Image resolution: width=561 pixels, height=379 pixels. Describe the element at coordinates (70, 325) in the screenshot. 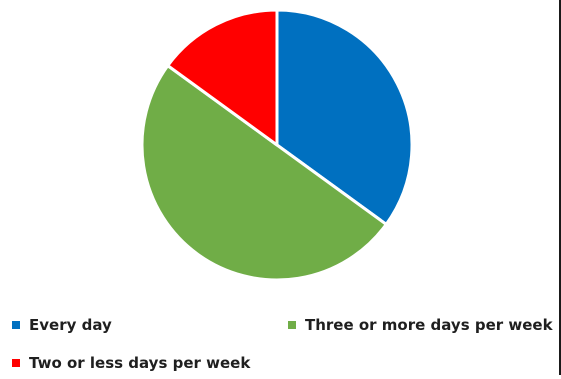

I see `legend-label-every-day: Every day` at that location.